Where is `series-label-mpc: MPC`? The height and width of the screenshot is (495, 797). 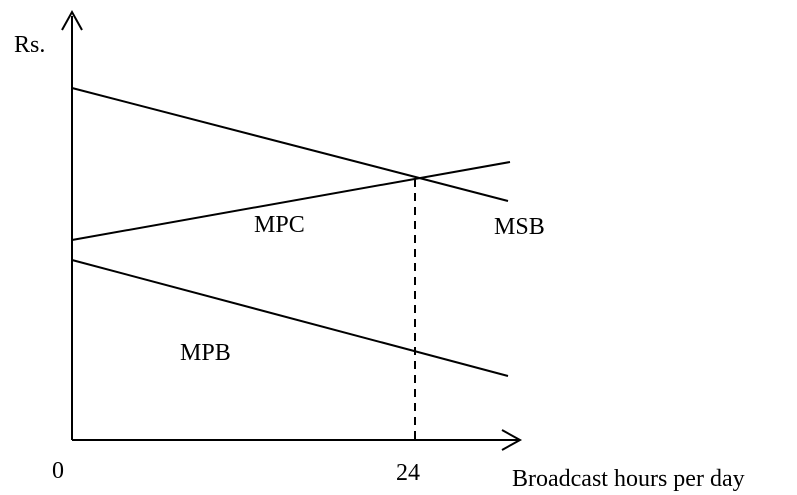 series-label-mpc: MPC is located at coordinates (279, 225).